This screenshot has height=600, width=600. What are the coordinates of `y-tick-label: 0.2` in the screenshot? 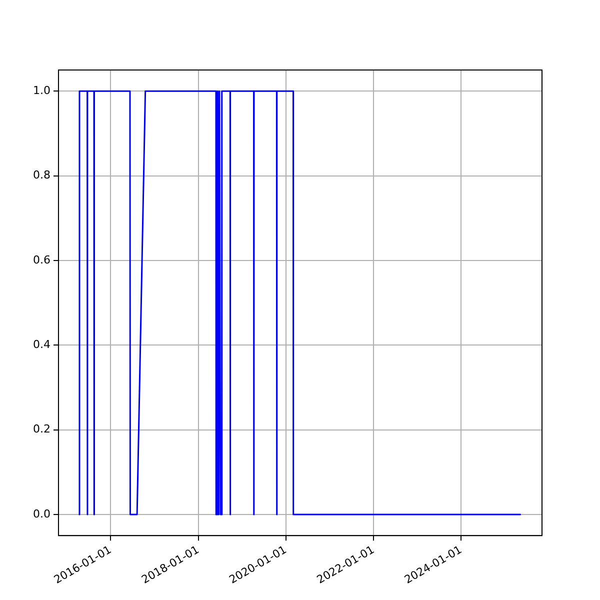 It's located at (41, 429).